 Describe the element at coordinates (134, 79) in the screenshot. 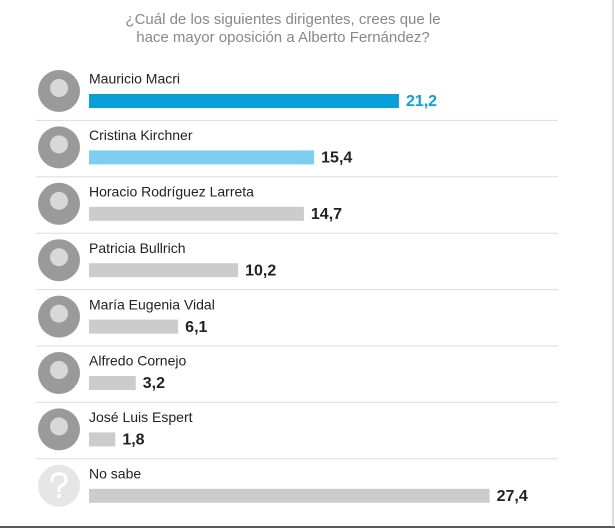

I see `category-label: Mauricio Macri` at that location.